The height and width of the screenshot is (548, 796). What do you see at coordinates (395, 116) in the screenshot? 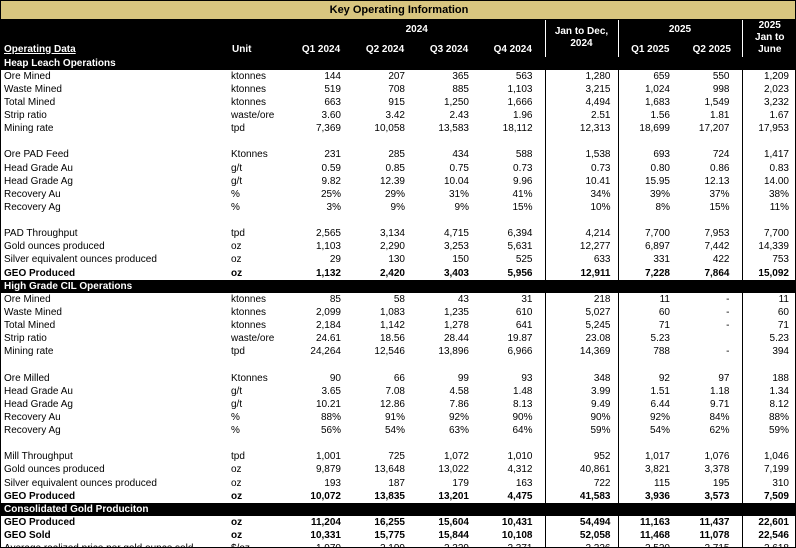
I see `cell-value: 3.42` at bounding box center [395, 116].